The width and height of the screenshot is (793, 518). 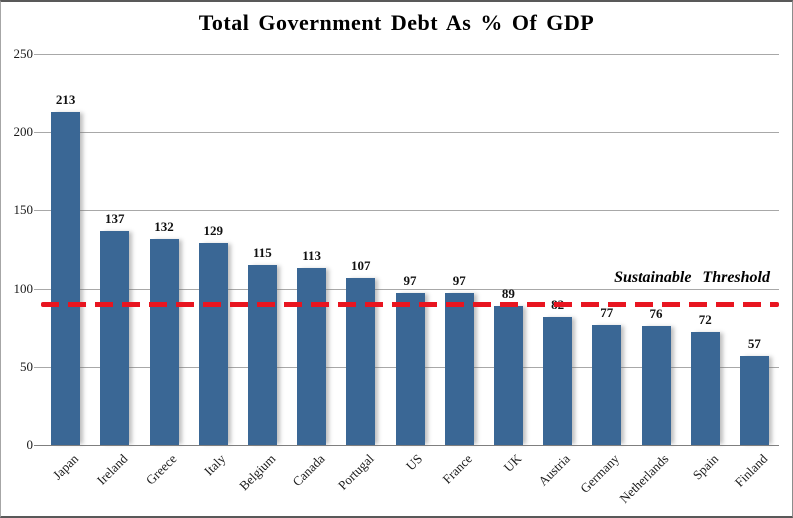 I want to click on x-axis-line, so click(x=406, y=445).